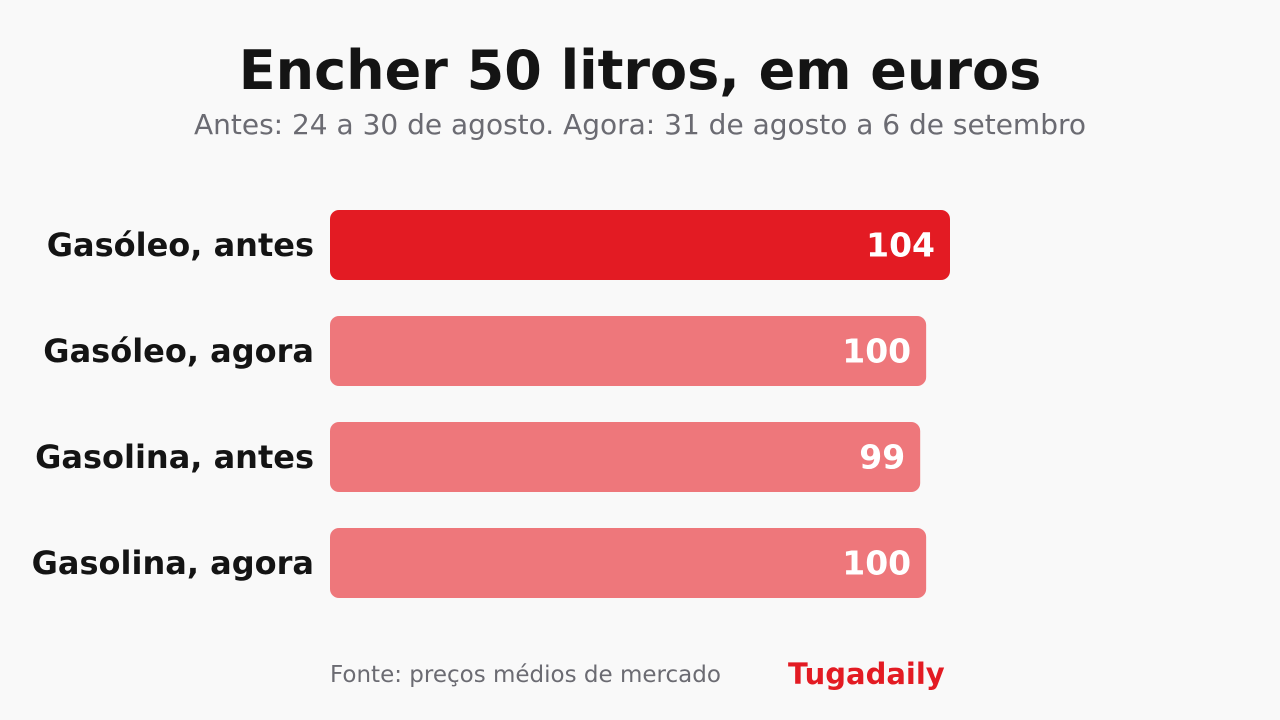 The image size is (1280, 720). Describe the element at coordinates (178, 351) in the screenshot. I see `category-label: Gasóleo, agora` at that location.